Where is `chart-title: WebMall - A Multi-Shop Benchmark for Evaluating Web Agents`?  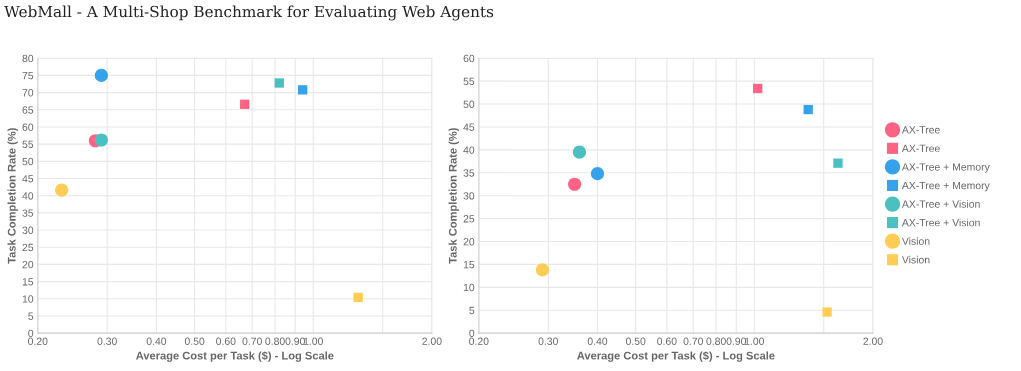
chart-title: WebMall - A Multi-Shop Benchmark for Evaluating Web Agents is located at coordinates (249, 13).